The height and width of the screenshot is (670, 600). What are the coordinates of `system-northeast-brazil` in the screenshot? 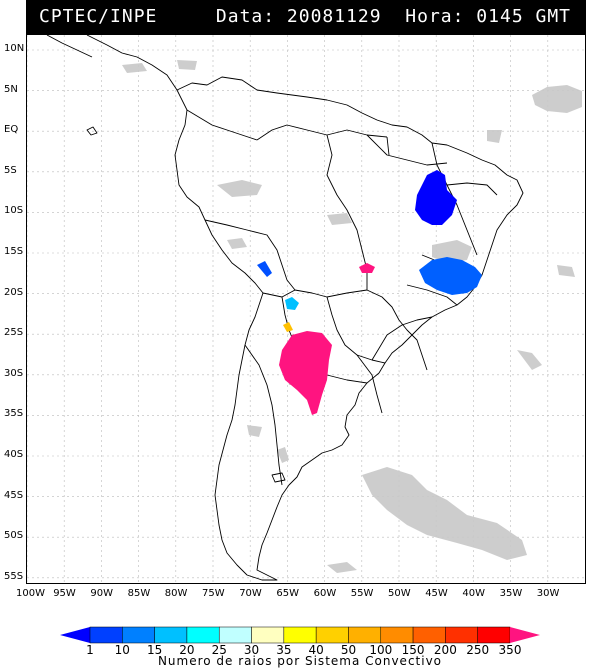 It's located at (436, 197).